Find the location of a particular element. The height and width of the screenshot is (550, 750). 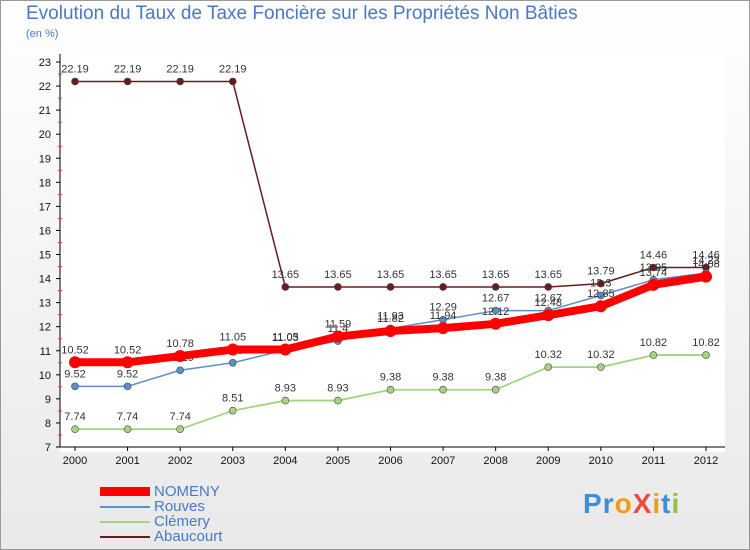

legend-swatch-rouves is located at coordinates (125, 506).